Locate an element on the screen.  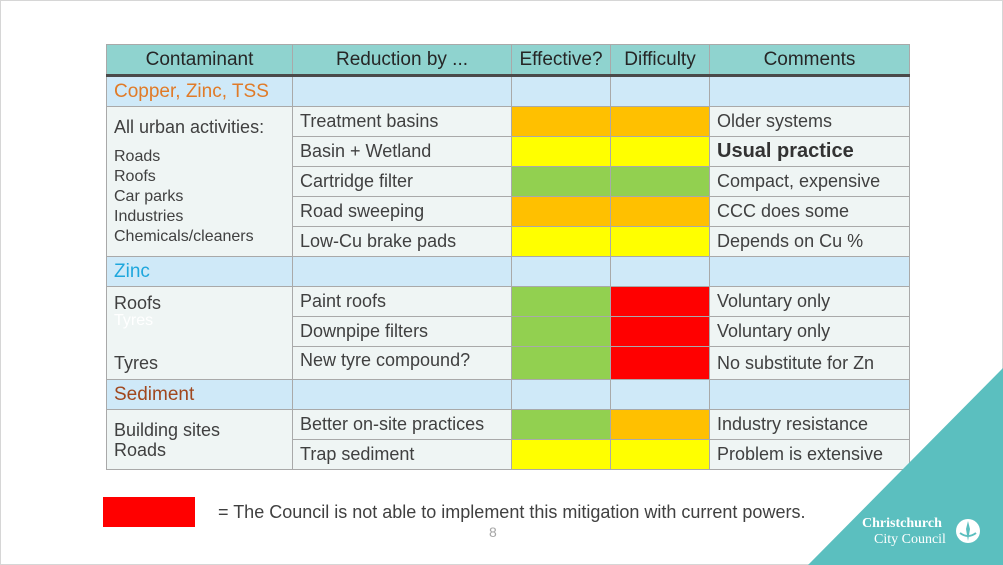
table-row: Trap sediment Problem is extensive is located at coordinates (508, 454).